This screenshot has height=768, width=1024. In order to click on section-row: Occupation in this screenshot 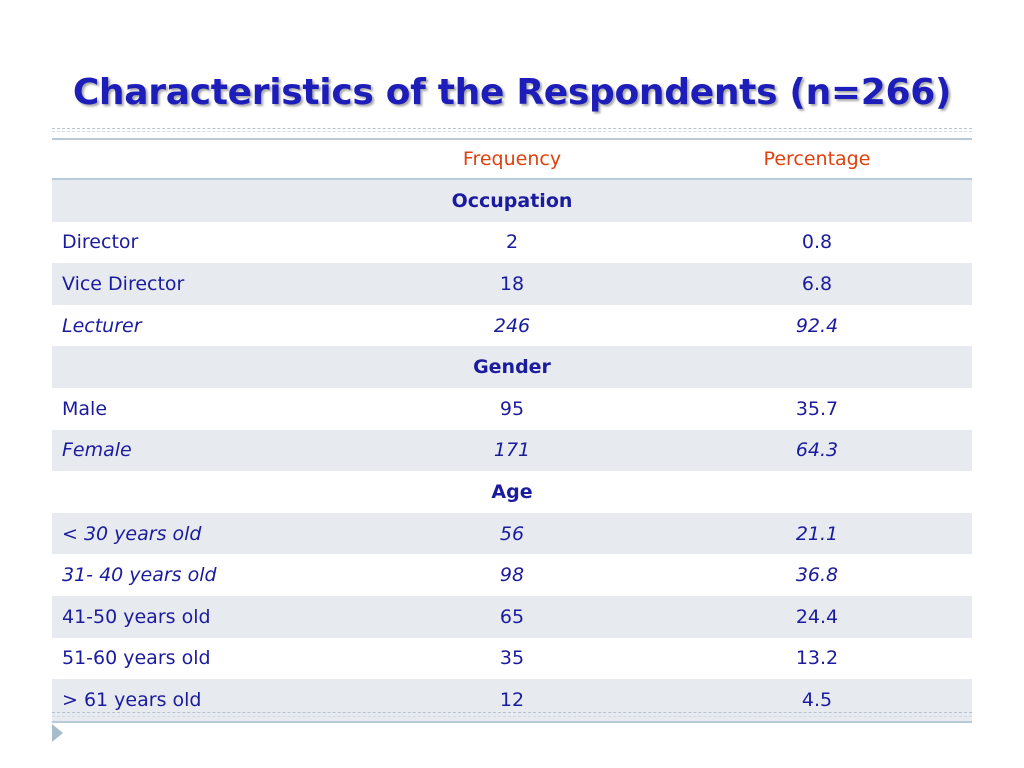, I will do `click(512, 200)`.